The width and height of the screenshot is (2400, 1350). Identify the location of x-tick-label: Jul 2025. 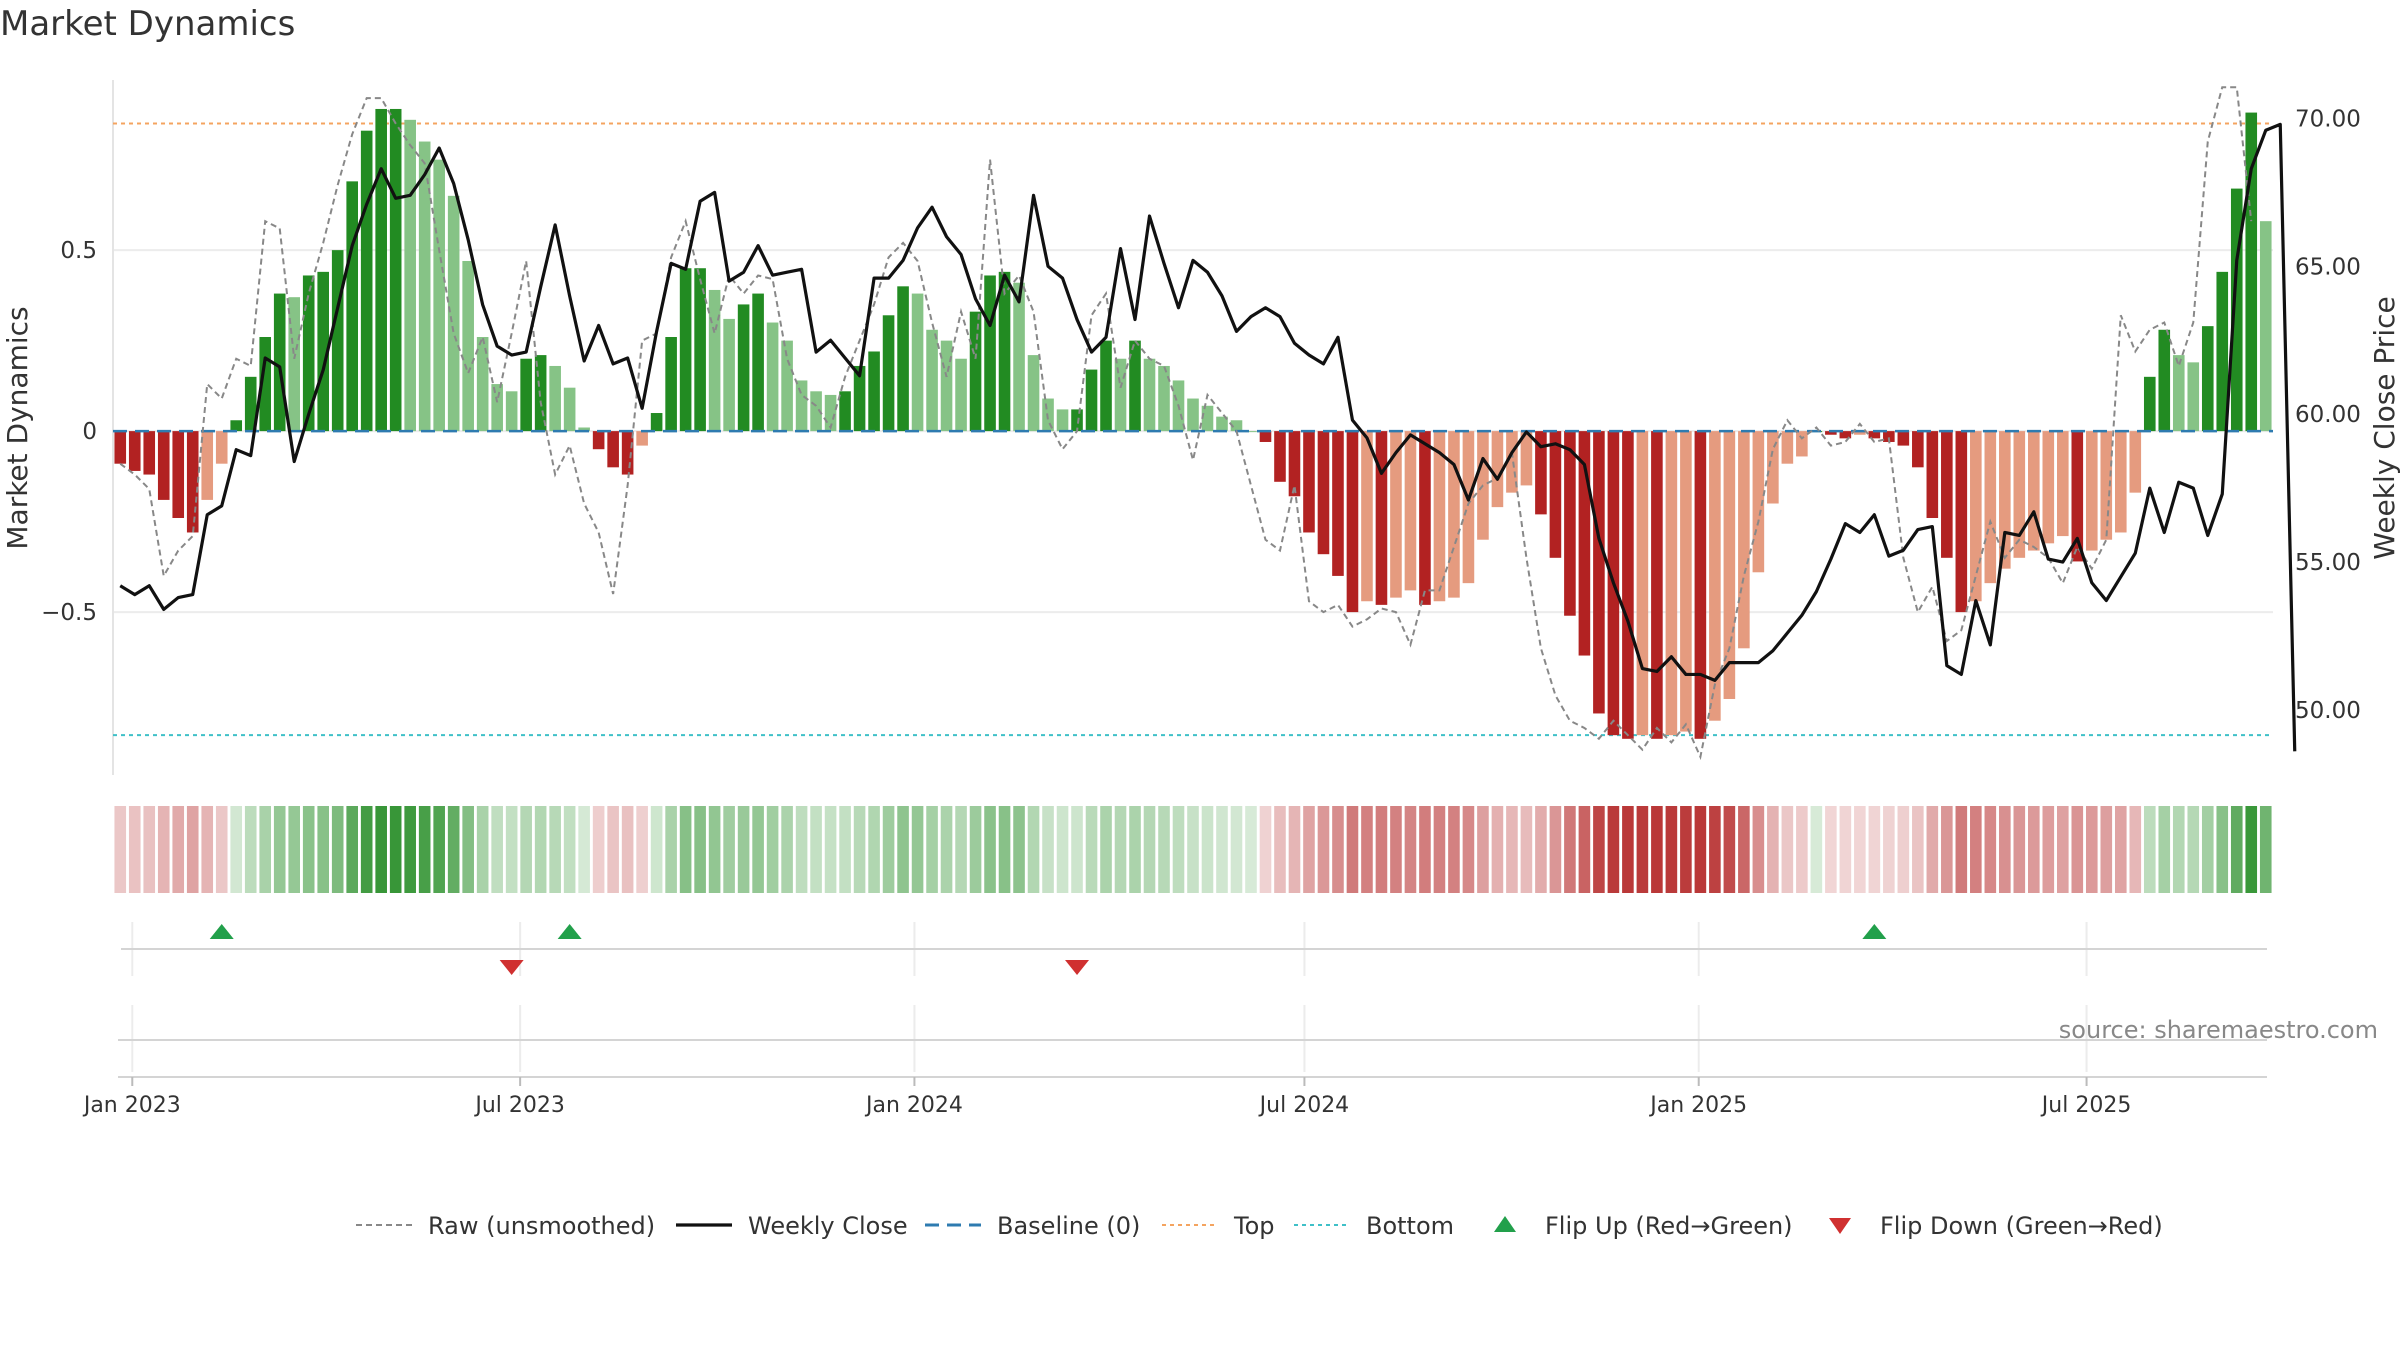
(2086, 1105).